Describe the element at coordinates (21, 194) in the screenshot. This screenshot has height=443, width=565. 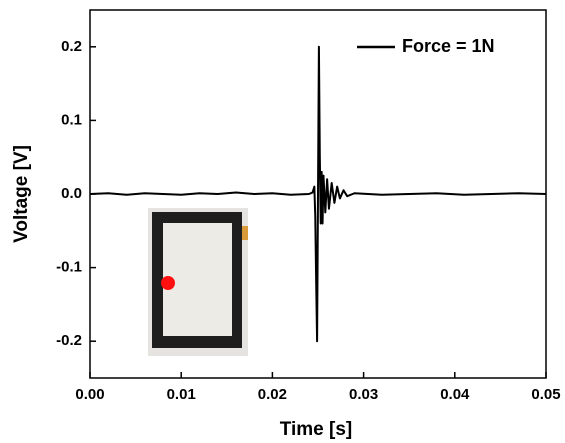
I see `y-axis-label: Voltage [V]` at that location.